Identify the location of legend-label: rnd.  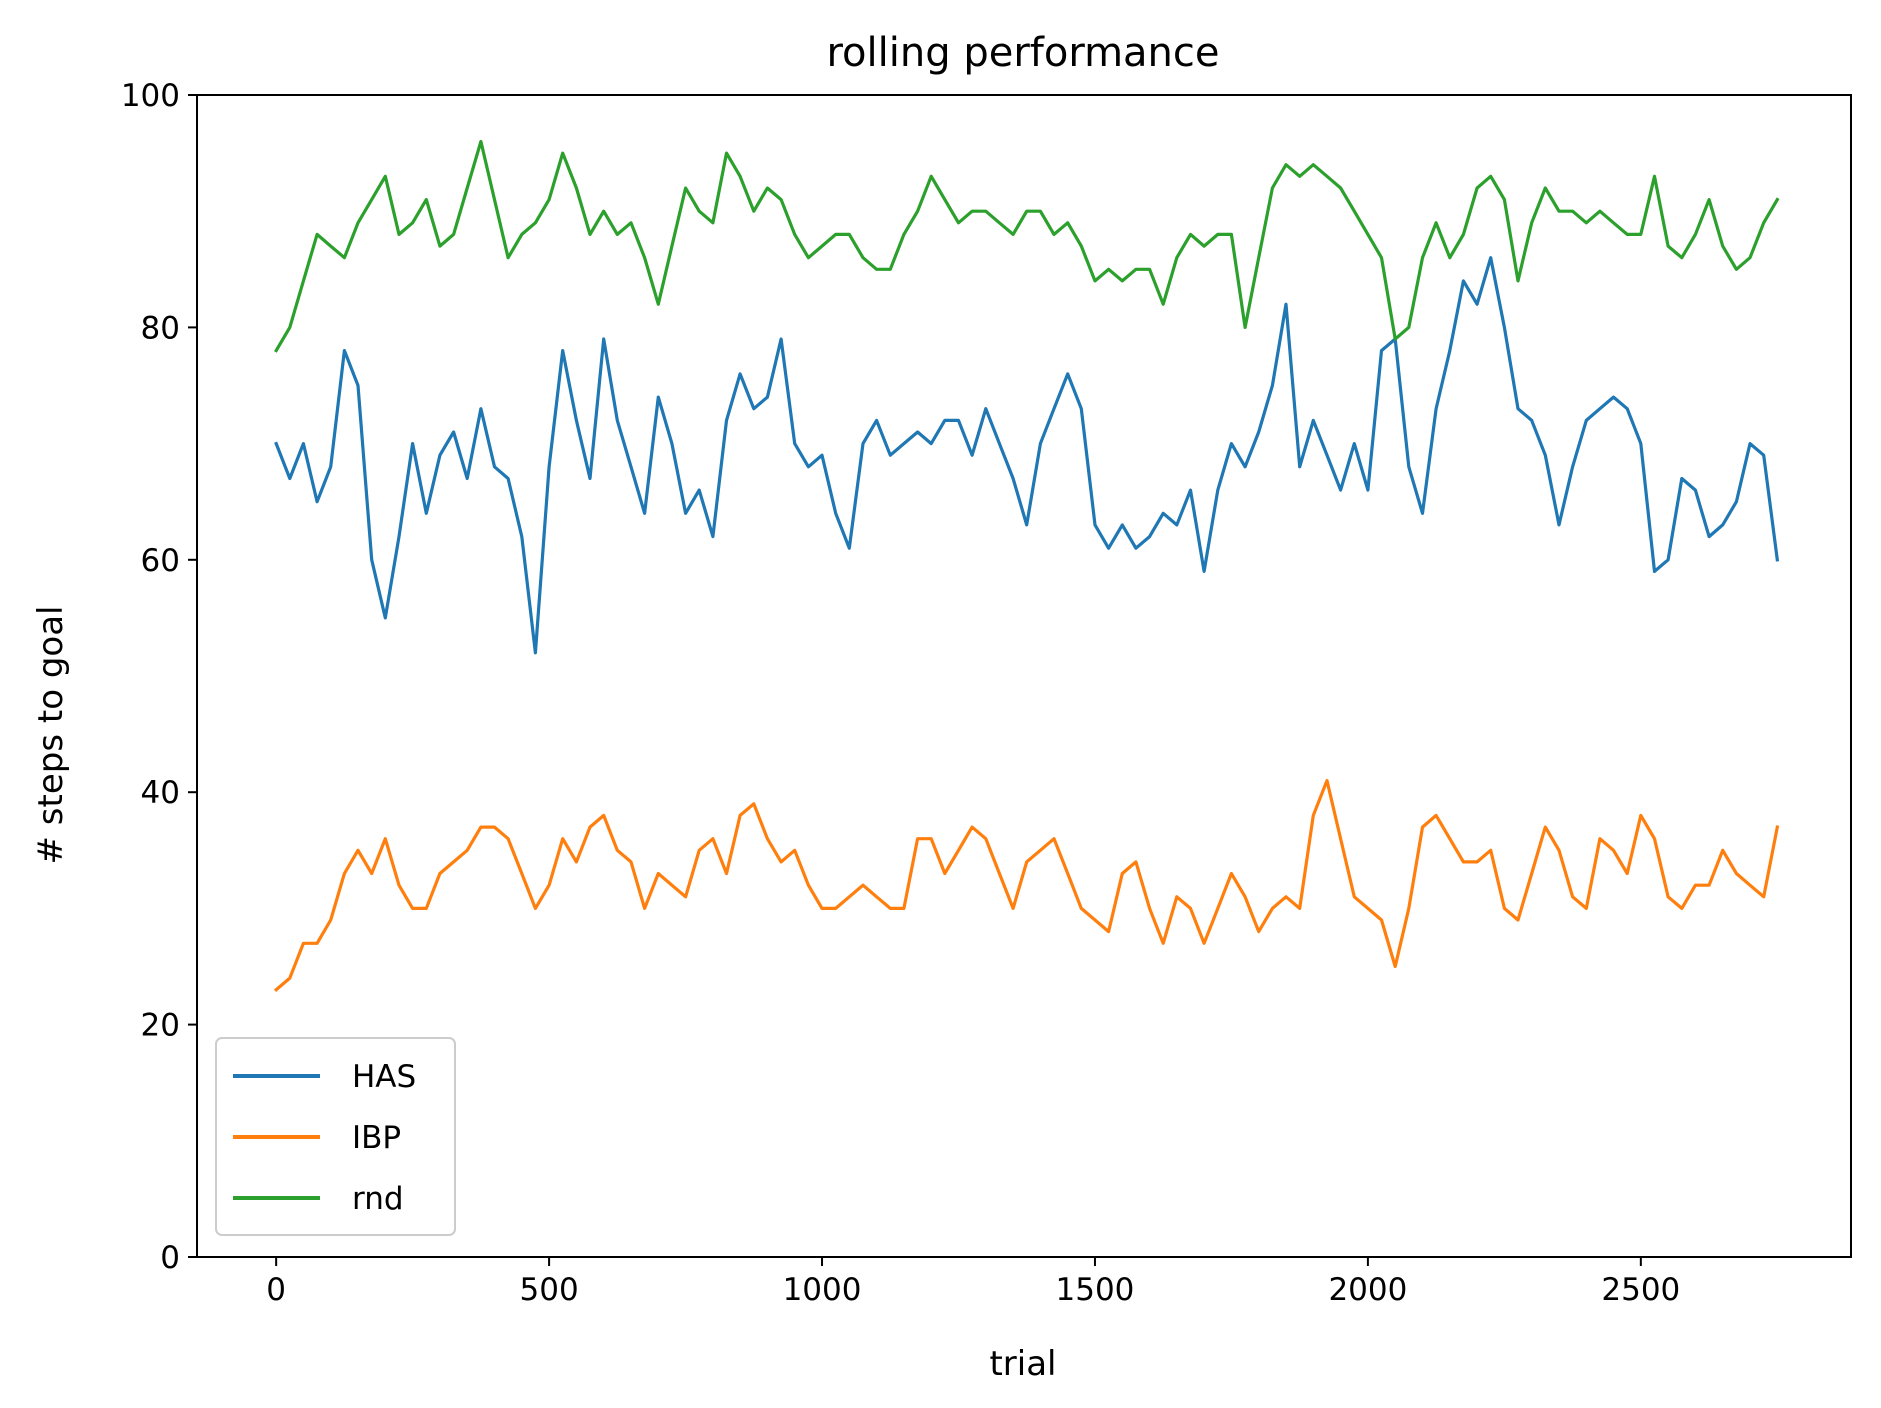
(378, 1199).